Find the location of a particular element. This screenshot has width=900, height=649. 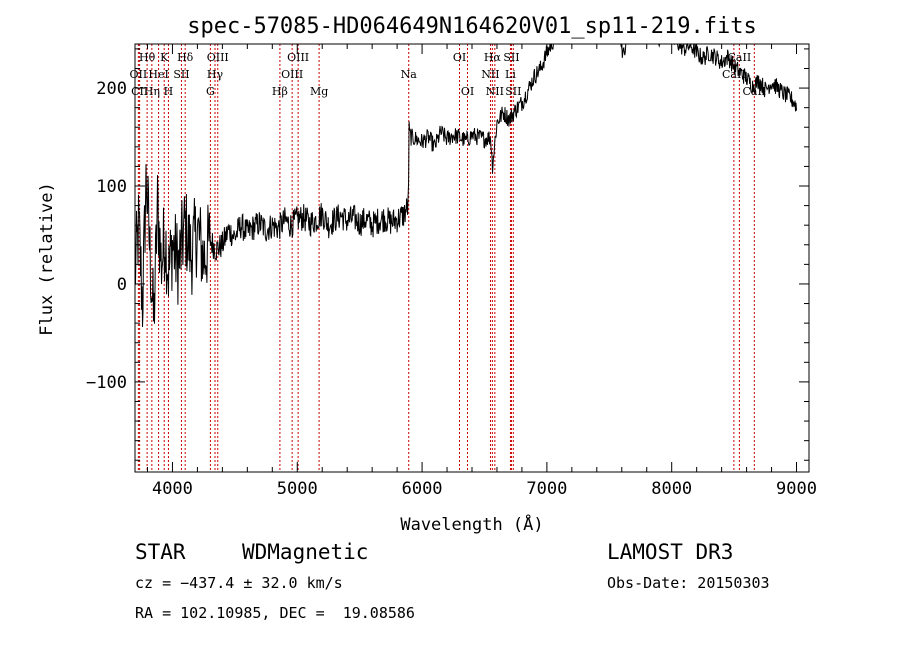

line-label-hδ: Hδ is located at coordinates (185, 57).